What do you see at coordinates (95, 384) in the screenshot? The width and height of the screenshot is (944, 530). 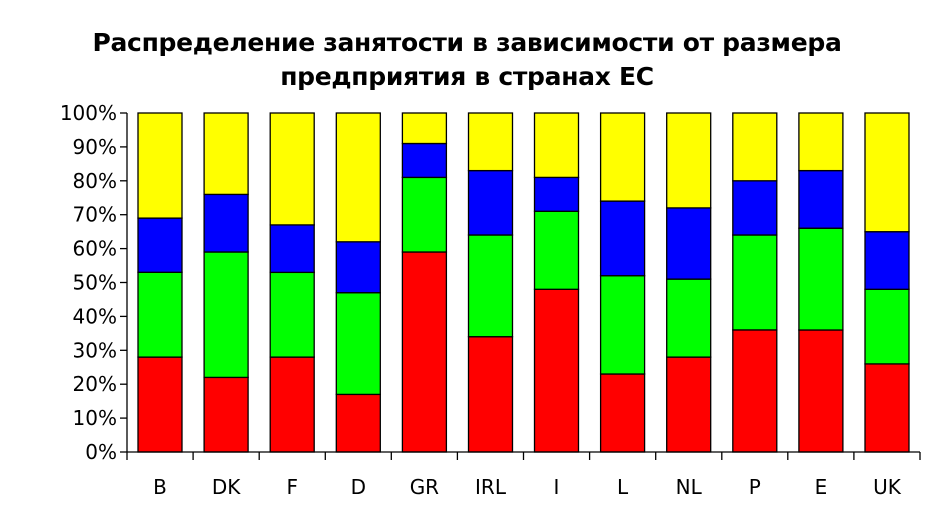 I see `y-tick-label: 20%` at bounding box center [95, 384].